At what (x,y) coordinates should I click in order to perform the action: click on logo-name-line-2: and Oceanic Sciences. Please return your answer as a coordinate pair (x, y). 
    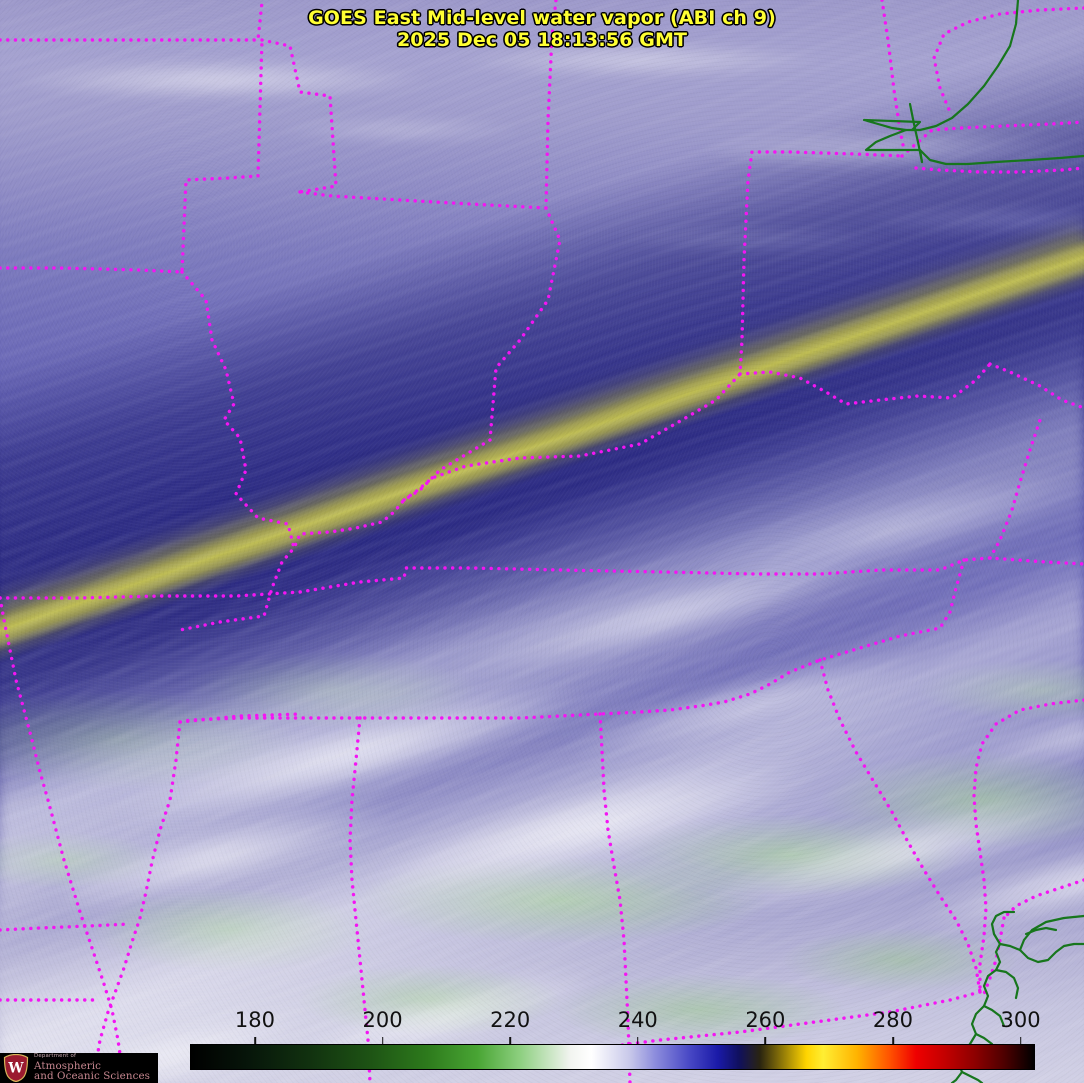
    Looking at the image, I should click on (92, 1076).